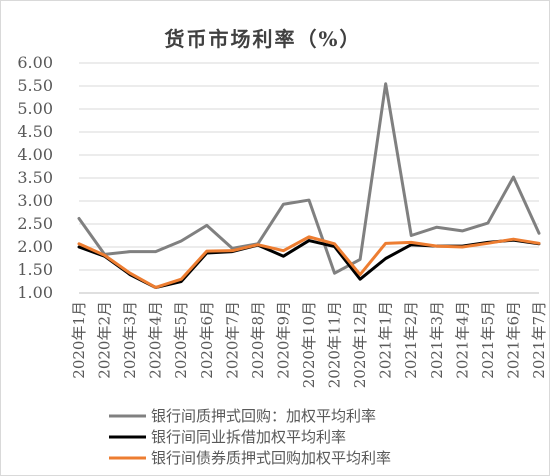 The width and height of the screenshot is (550, 476). What do you see at coordinates (411, 340) in the screenshot?
I see `x-tick-label: 2021年2月` at bounding box center [411, 340].